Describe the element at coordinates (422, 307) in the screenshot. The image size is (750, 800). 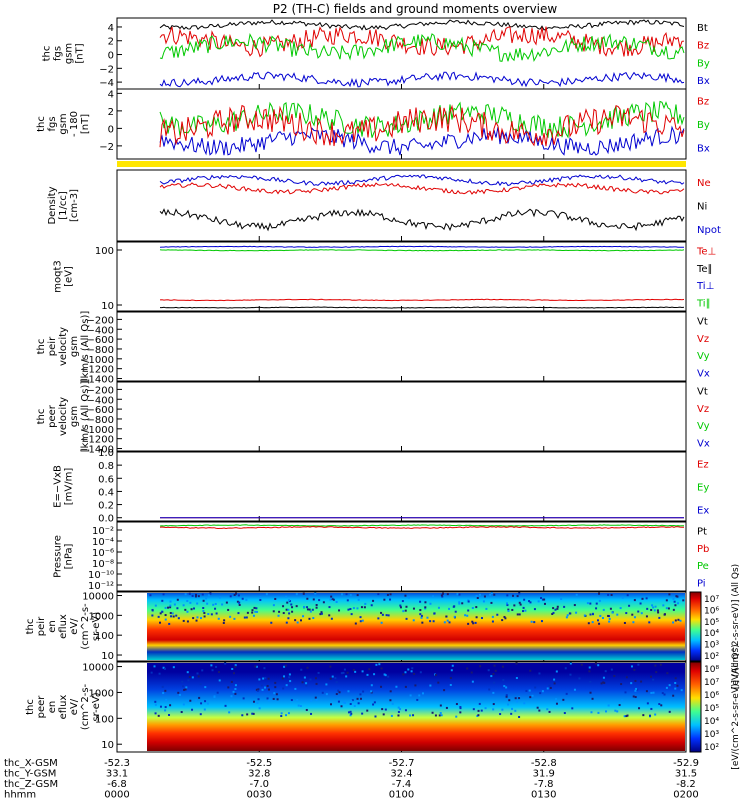
I see `series-Te∥` at that location.